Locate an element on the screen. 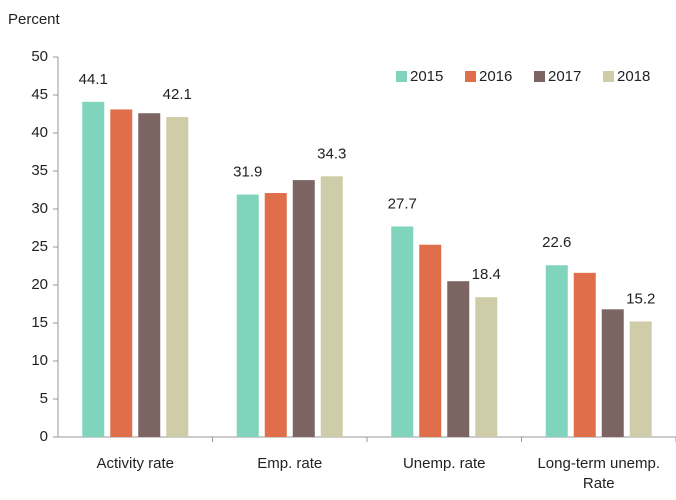 The image size is (676, 500). x-tick-label: Activity rate is located at coordinates (135, 463).